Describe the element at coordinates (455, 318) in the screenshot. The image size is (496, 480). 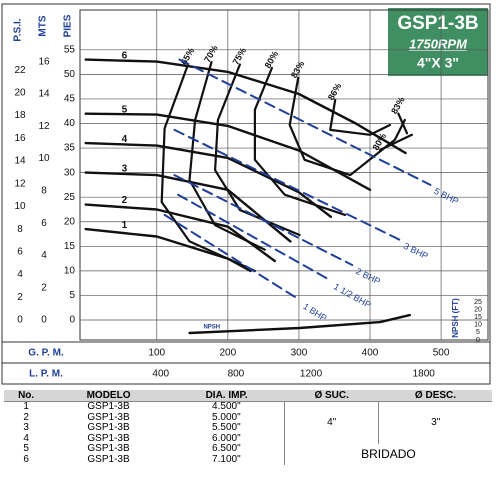
I see `y2-label: NPSH (FT)` at that location.